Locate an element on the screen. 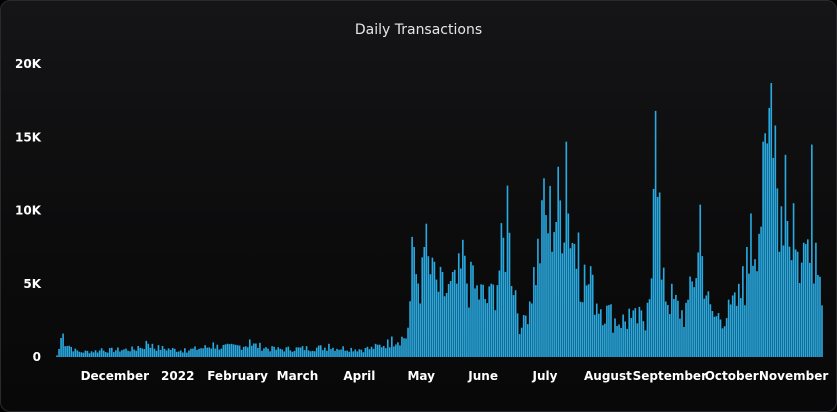 This screenshot has height=412, width=837. x-tick-label: October is located at coordinates (732, 376).